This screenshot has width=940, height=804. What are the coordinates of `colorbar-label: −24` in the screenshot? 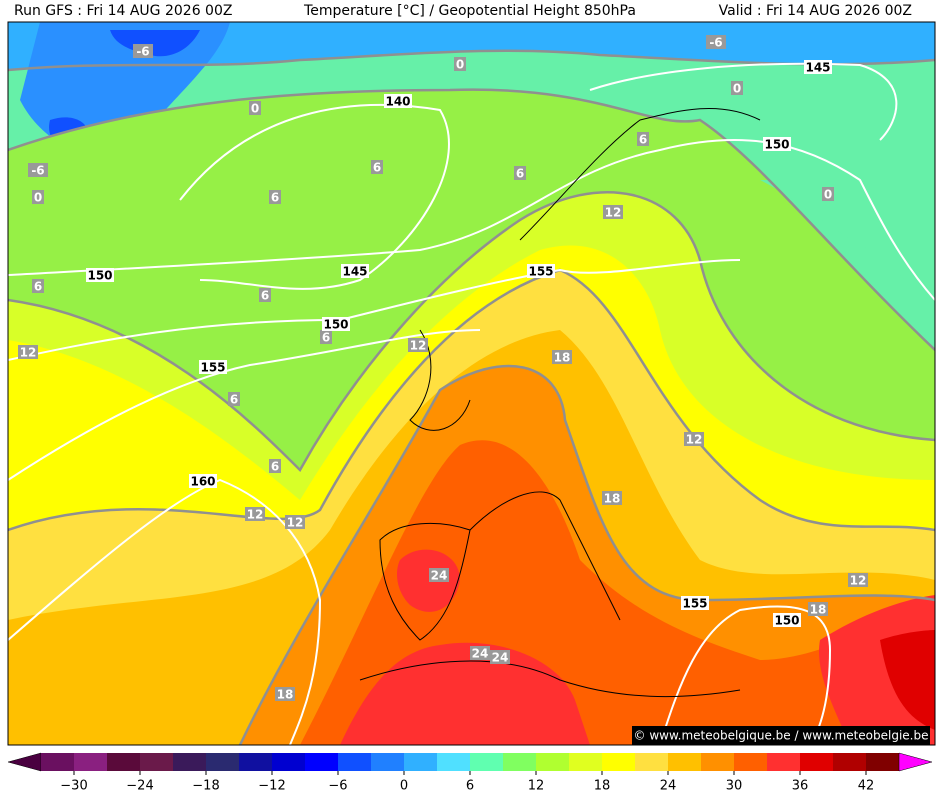 It's located at (139, 786).